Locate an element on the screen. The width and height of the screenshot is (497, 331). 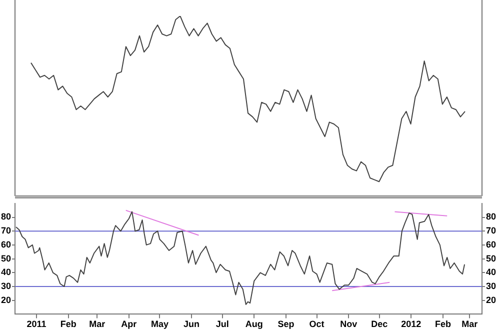
y-tick-label: 70 is located at coordinates (5, 231).